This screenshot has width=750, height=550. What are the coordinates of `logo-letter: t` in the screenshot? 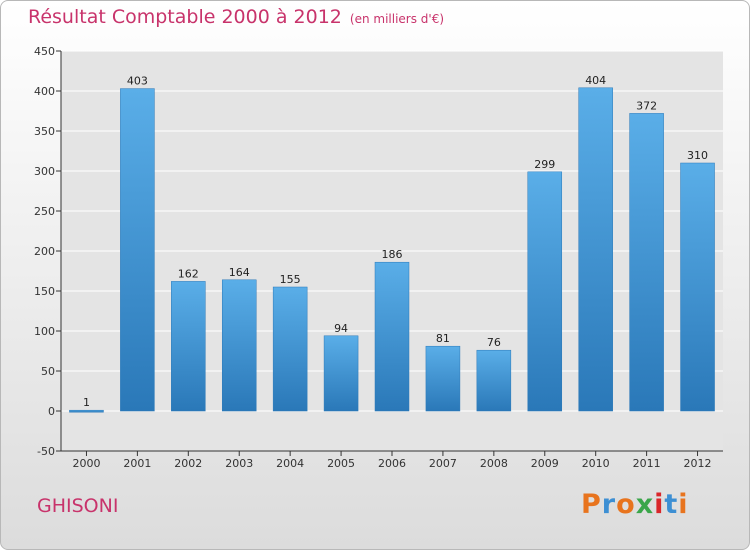 It's located at (671, 504).